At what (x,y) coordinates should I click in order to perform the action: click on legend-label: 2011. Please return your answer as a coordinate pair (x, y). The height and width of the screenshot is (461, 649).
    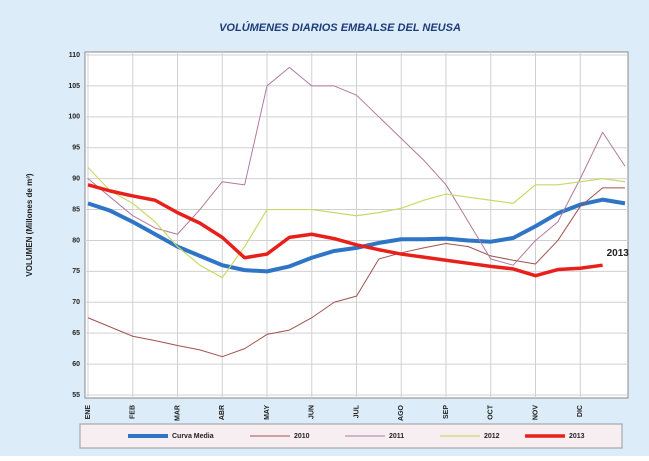
    Looking at the image, I should click on (396, 436).